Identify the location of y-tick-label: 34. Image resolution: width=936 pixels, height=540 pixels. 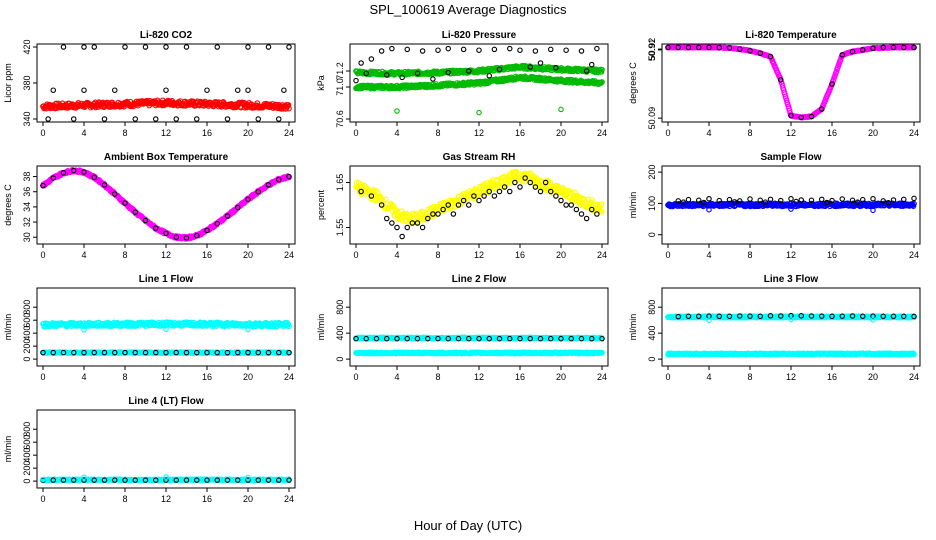
(27, 207).